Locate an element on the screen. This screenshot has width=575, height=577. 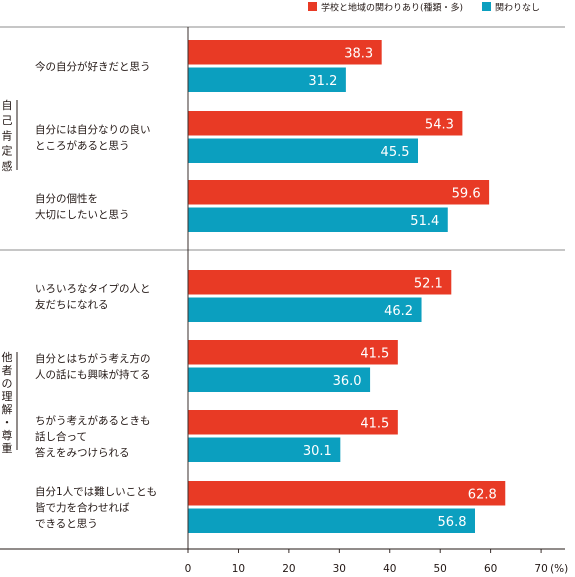
x-unit-label: (%) is located at coordinates (559, 569).